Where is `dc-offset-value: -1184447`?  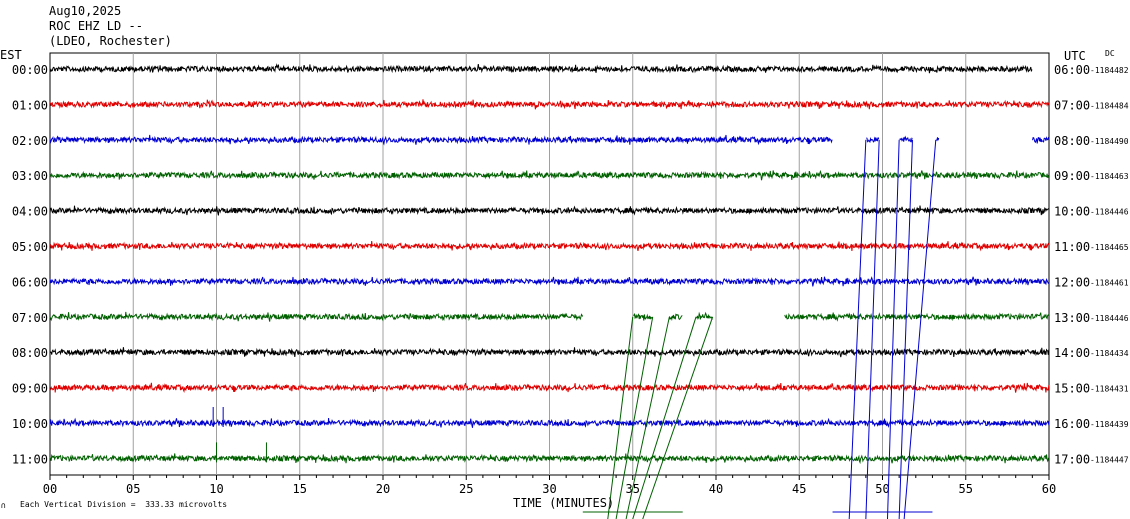
dc-offset-value: -1184447 is located at coordinates (1109, 459).